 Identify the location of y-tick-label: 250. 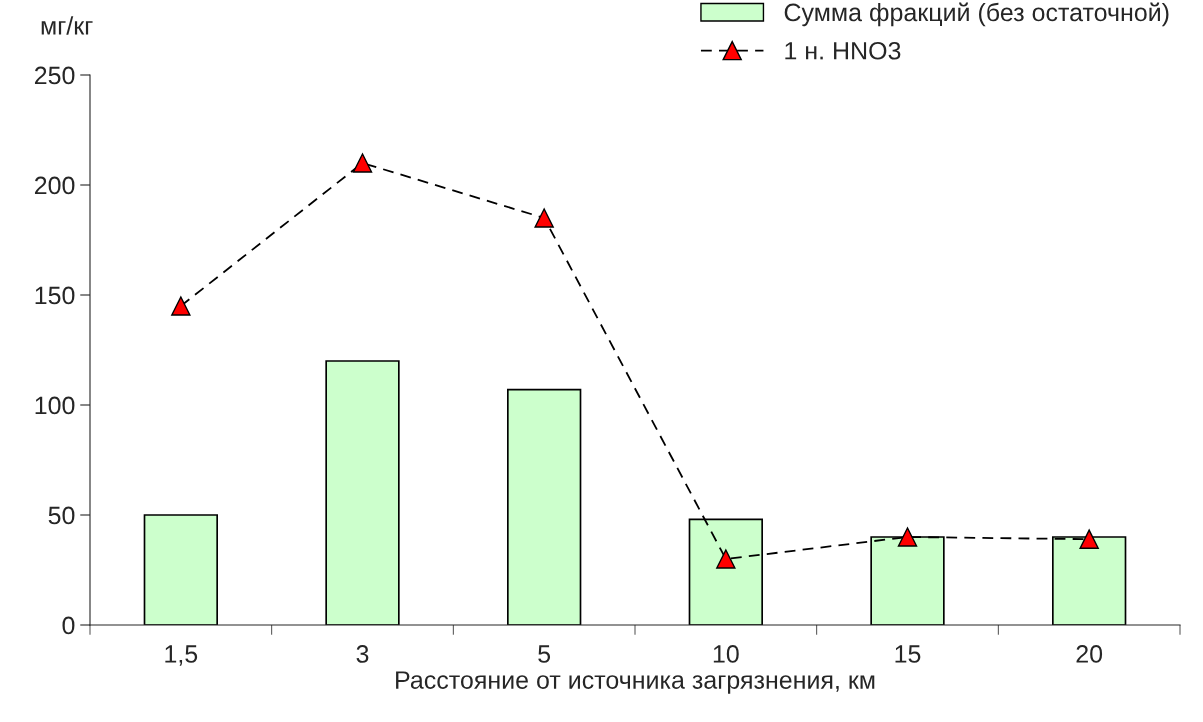
(54, 75).